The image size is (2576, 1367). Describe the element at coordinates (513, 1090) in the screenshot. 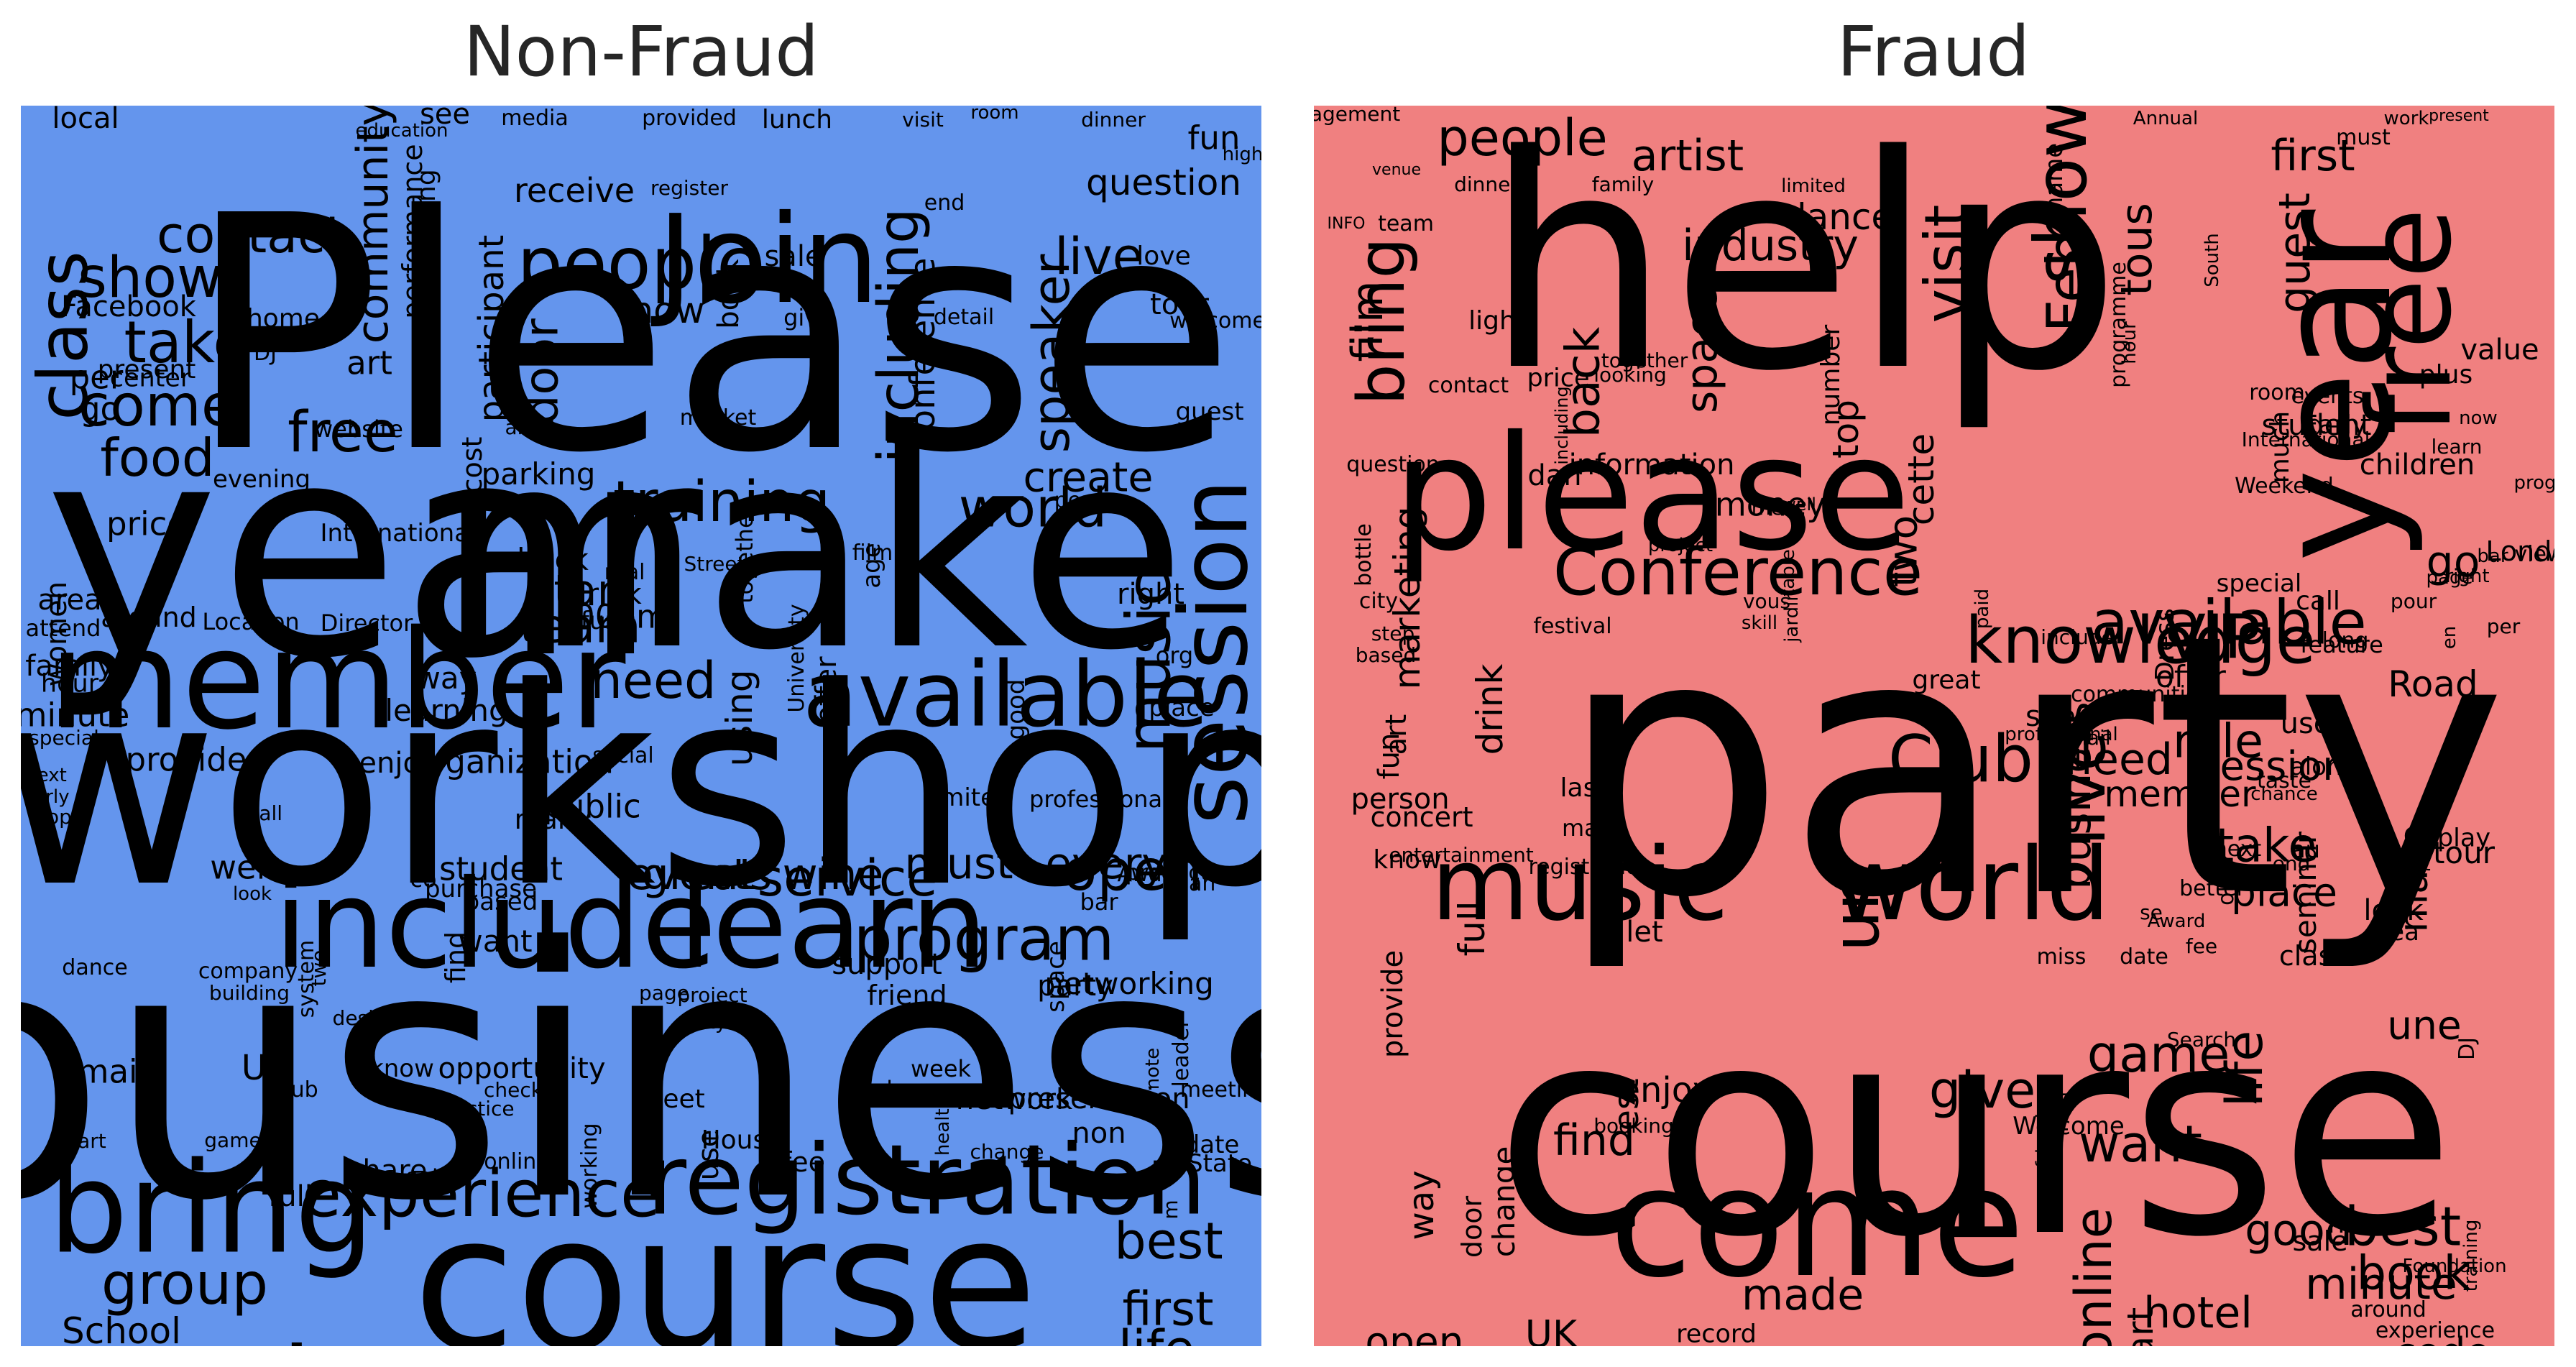

I see `cloud-word: check` at that location.